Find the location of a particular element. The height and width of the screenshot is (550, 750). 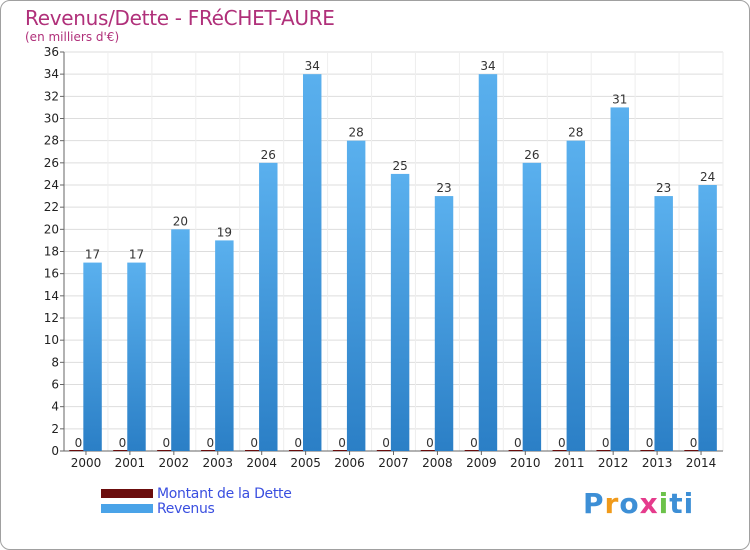

legend: Montant de la Dette Revenus is located at coordinates (196, 501).